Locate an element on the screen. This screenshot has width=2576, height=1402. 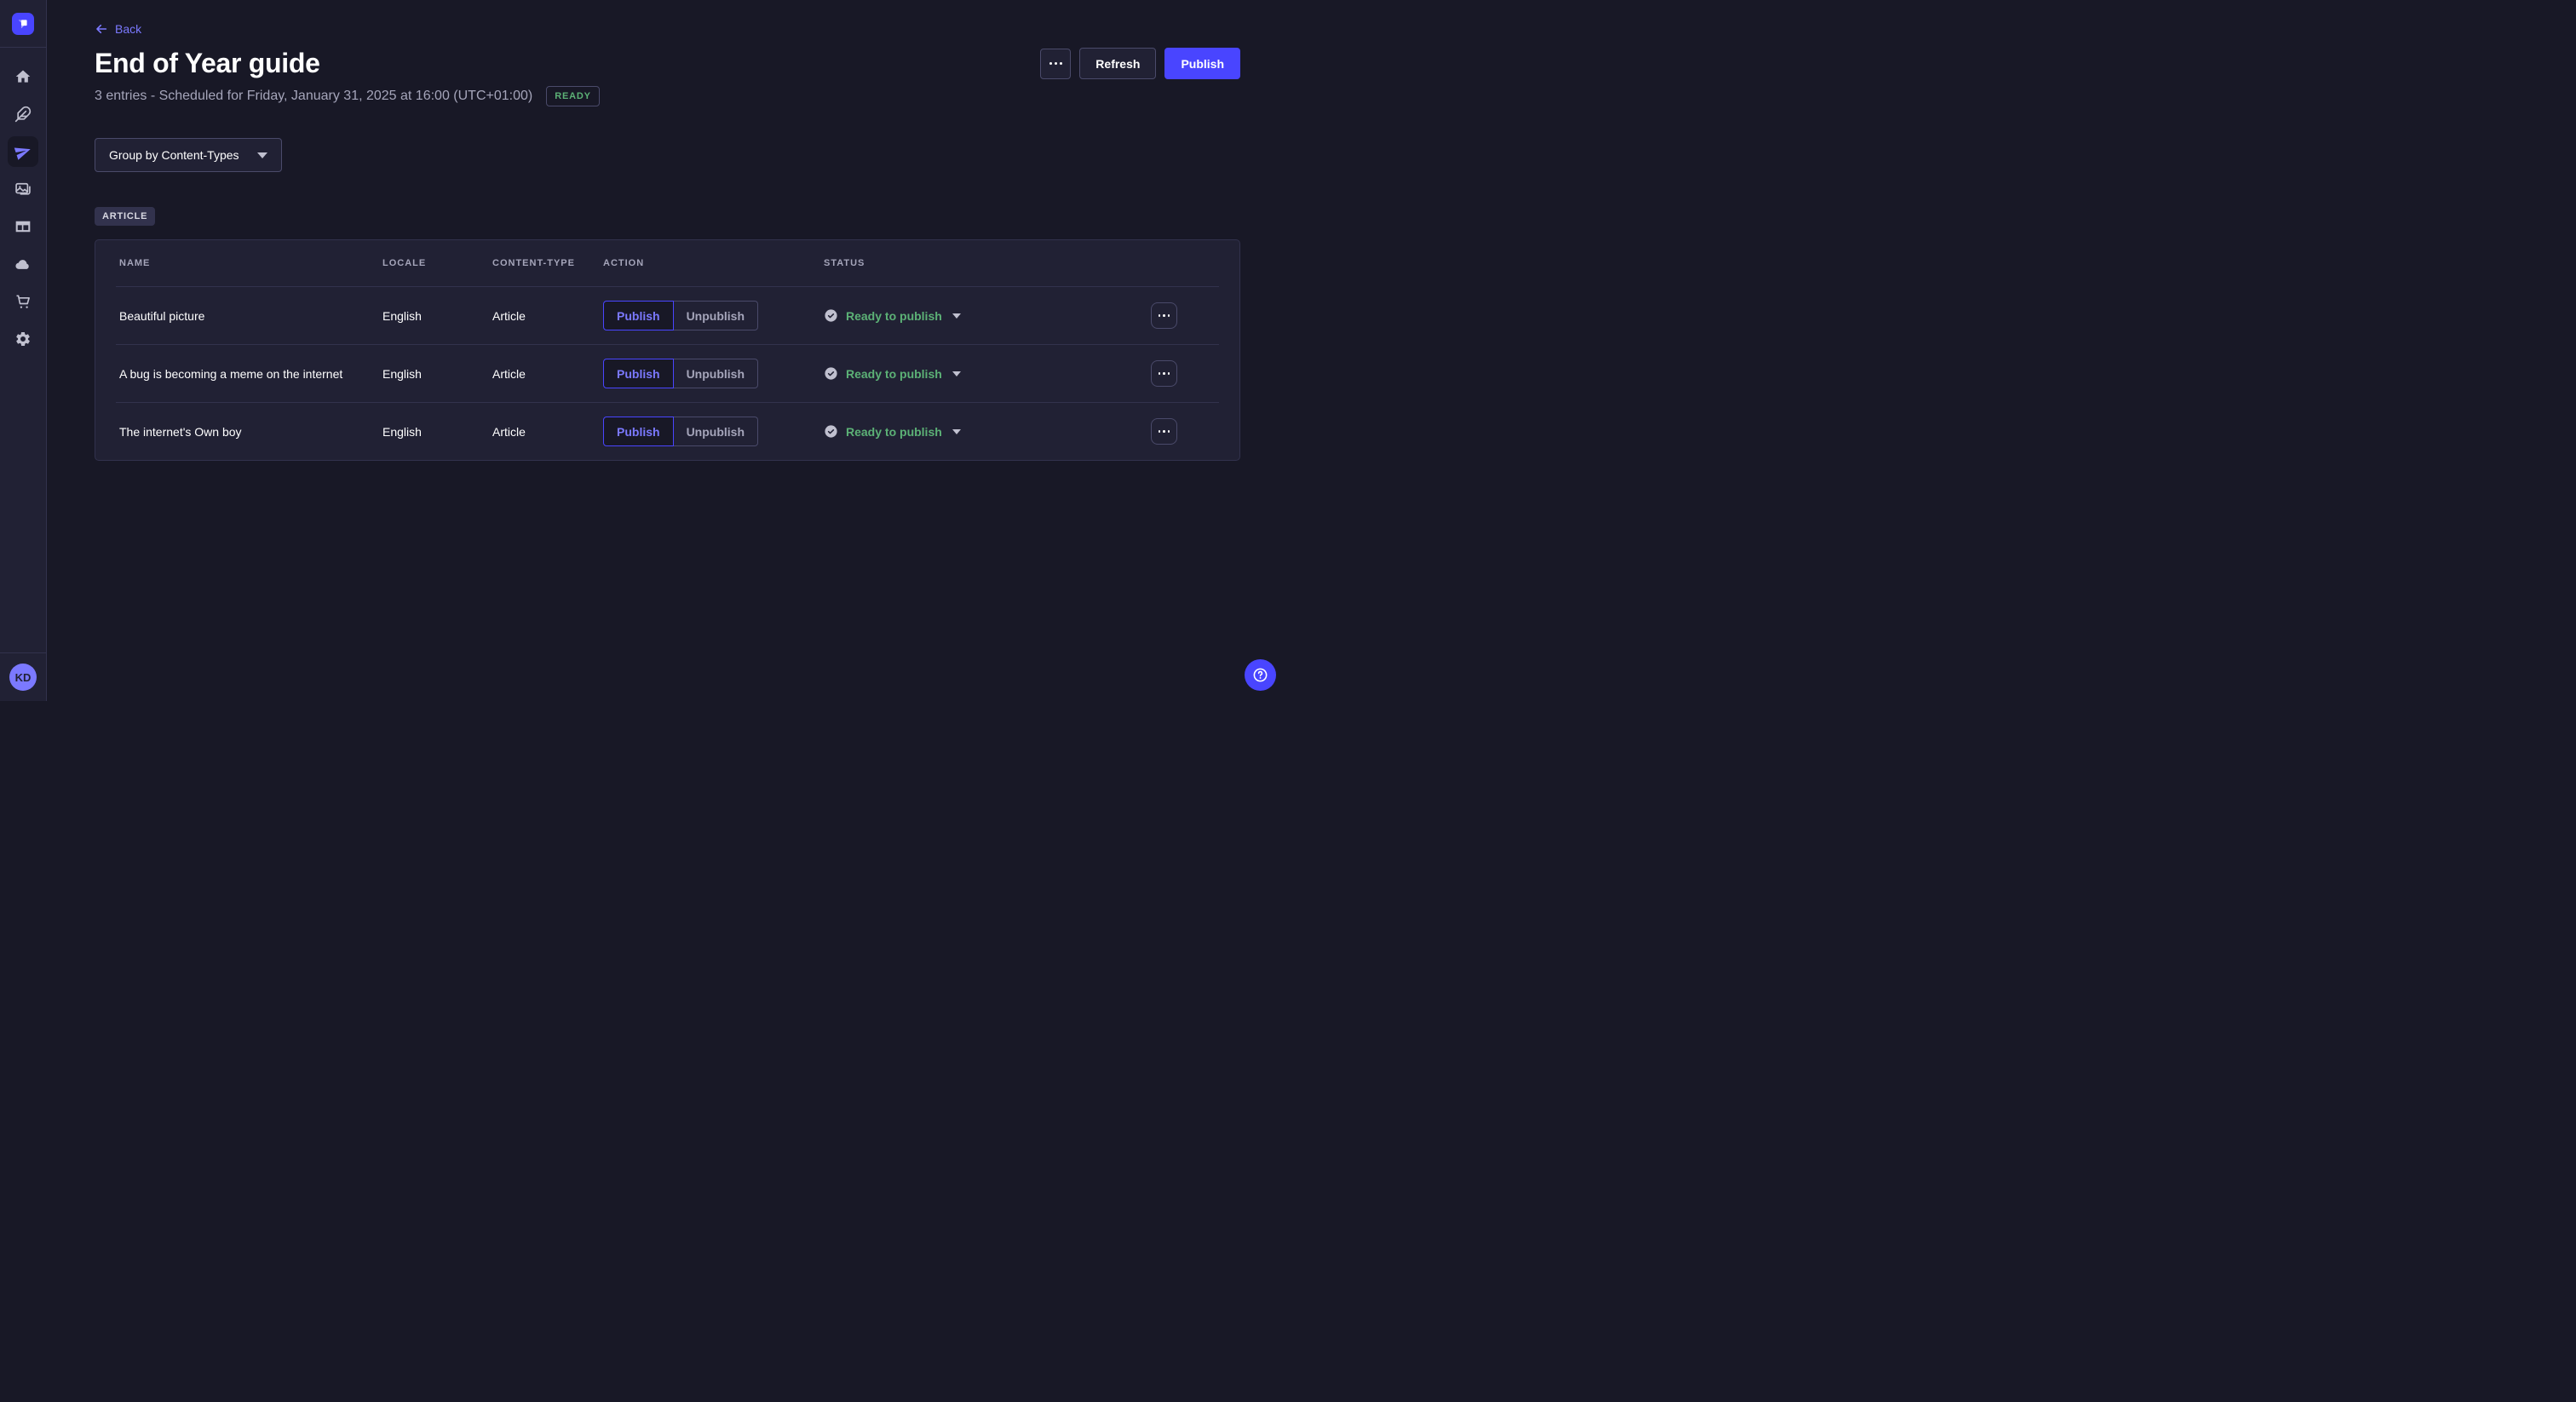
header-actions: Refresh Publish is located at coordinates (1140, 64).